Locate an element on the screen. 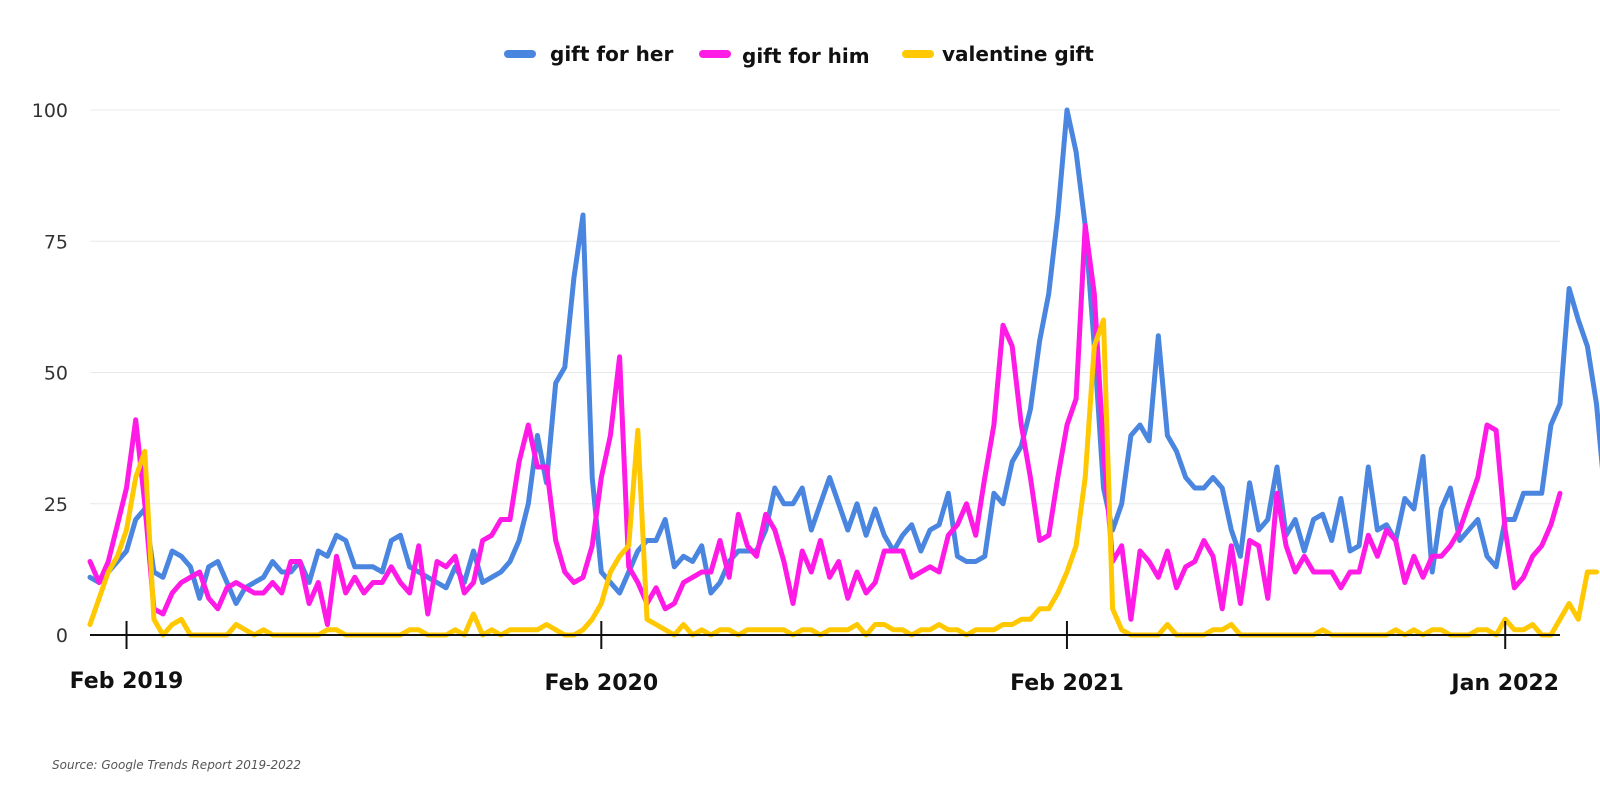 The width and height of the screenshot is (1600, 800). x-tick-label: Jan 2022 is located at coordinates (1504, 683).